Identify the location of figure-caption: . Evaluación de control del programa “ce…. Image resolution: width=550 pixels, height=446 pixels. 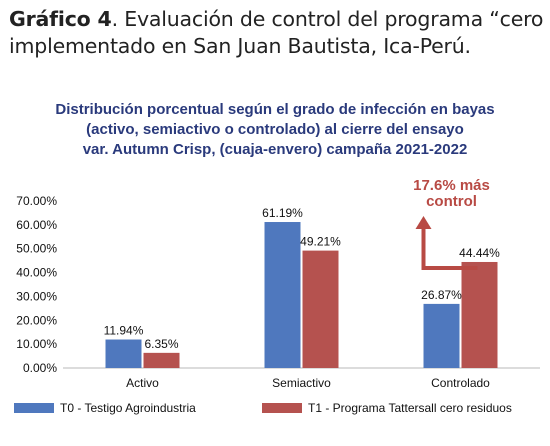
(276, 32).